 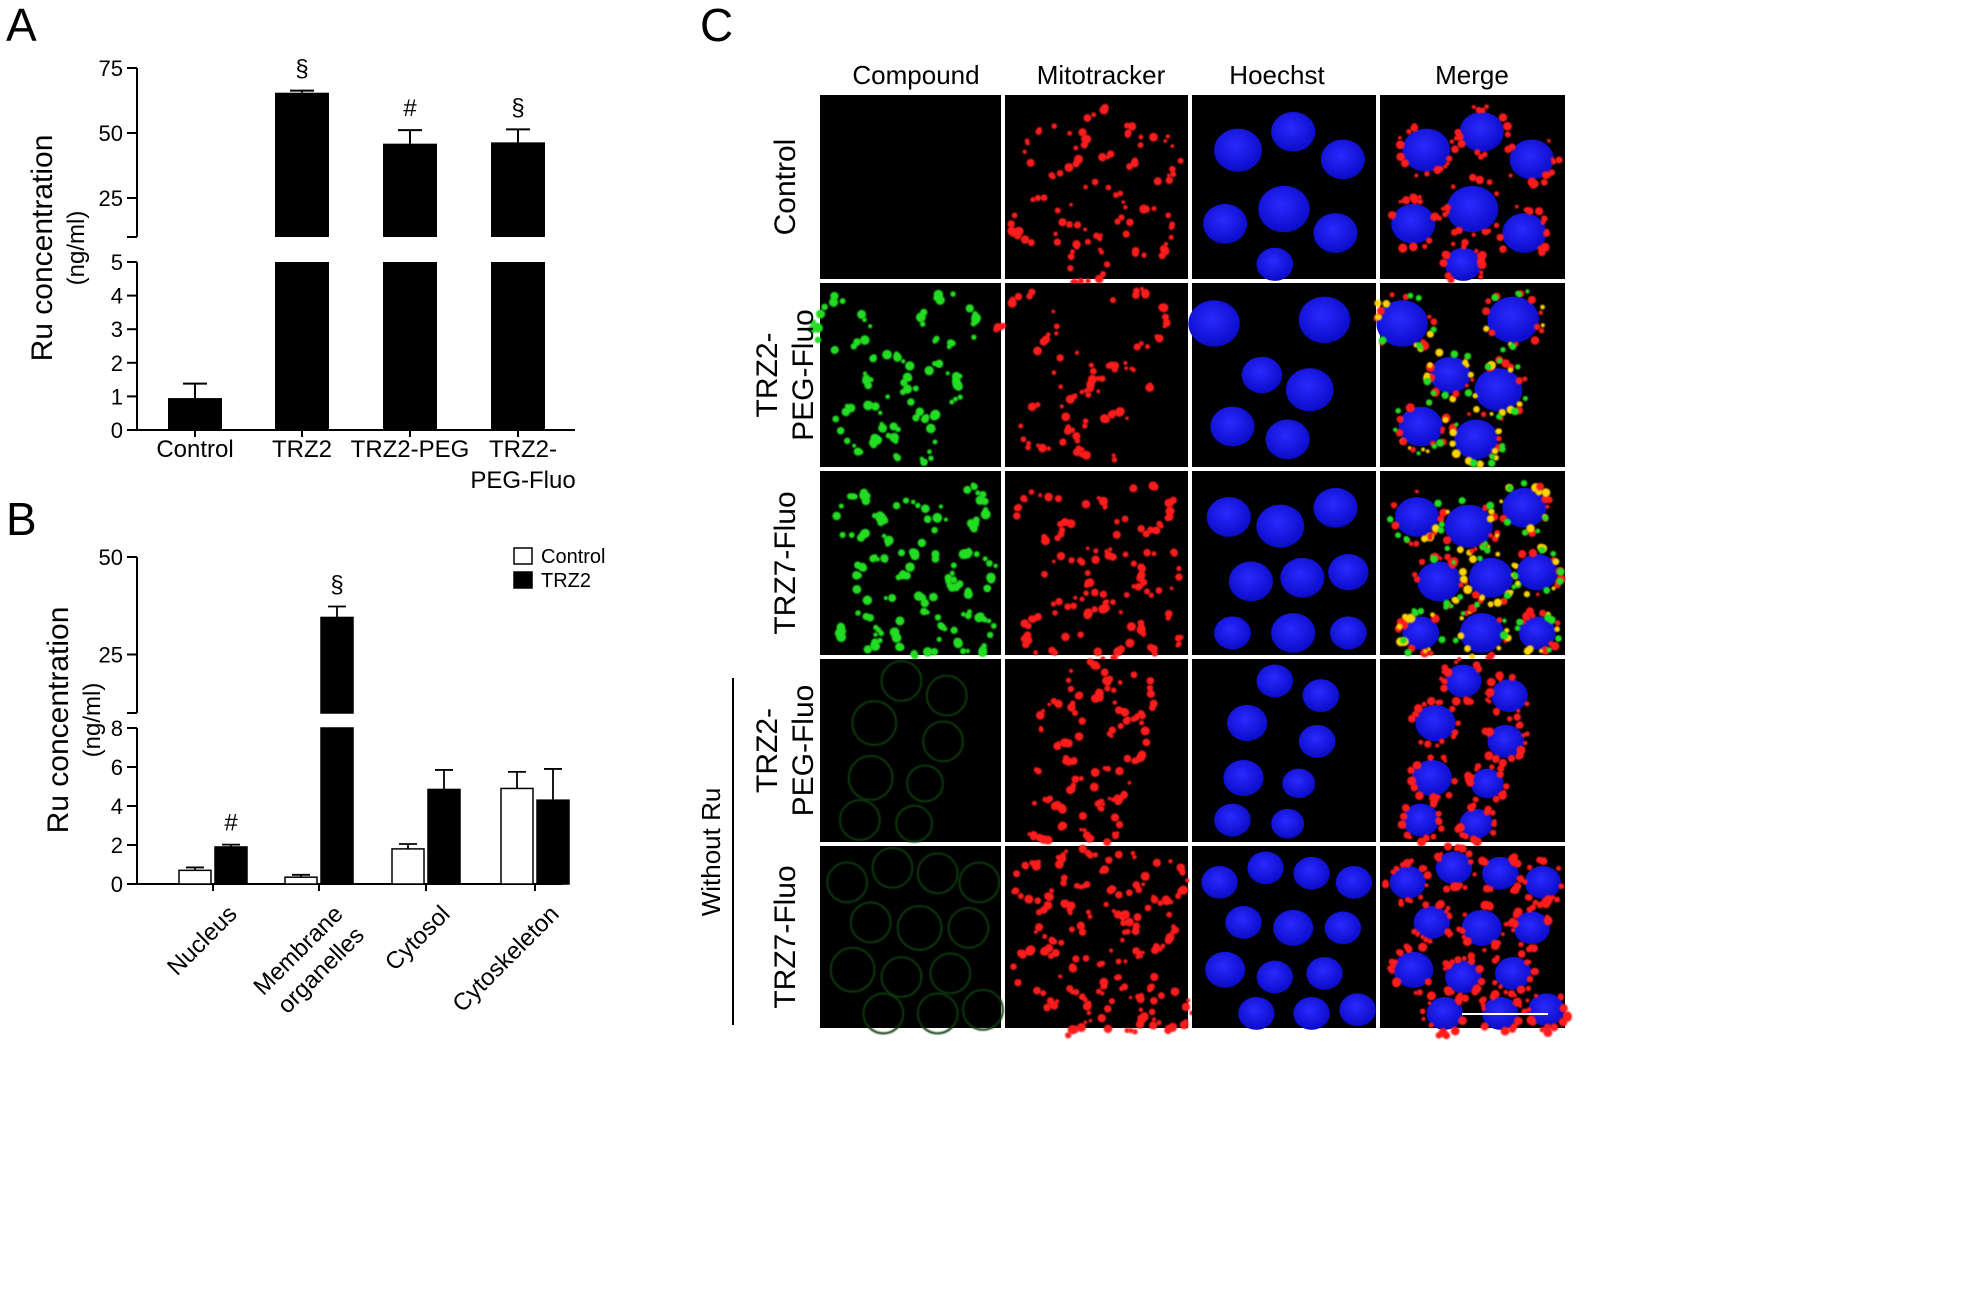 I want to click on x-tick-label: Control, so click(x=194, y=449).